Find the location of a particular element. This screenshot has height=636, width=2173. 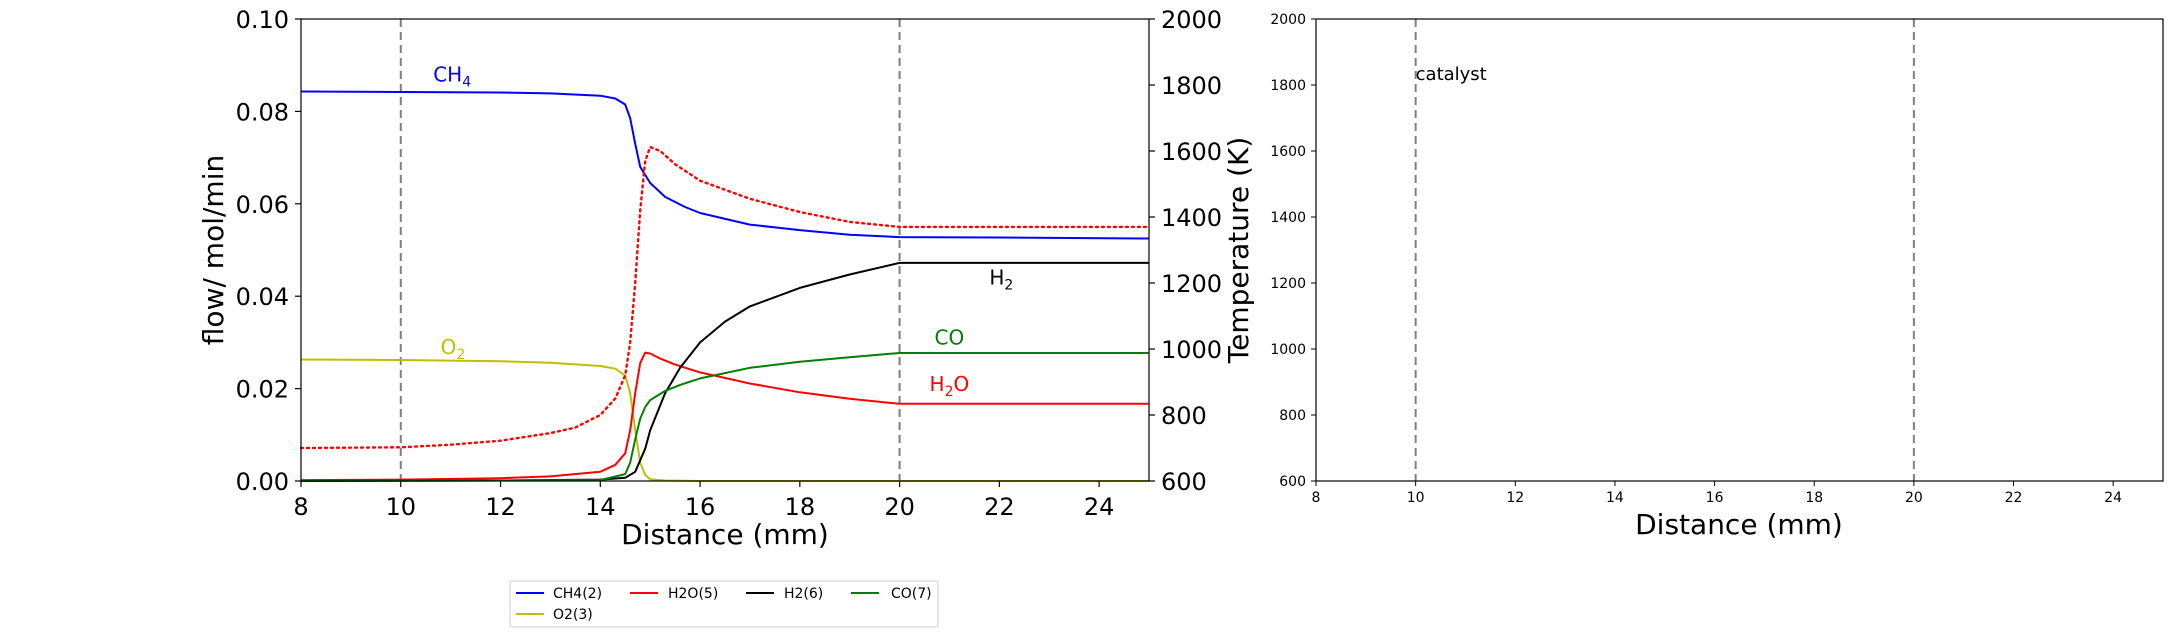

series-line-h26 is located at coordinates (724, 371).